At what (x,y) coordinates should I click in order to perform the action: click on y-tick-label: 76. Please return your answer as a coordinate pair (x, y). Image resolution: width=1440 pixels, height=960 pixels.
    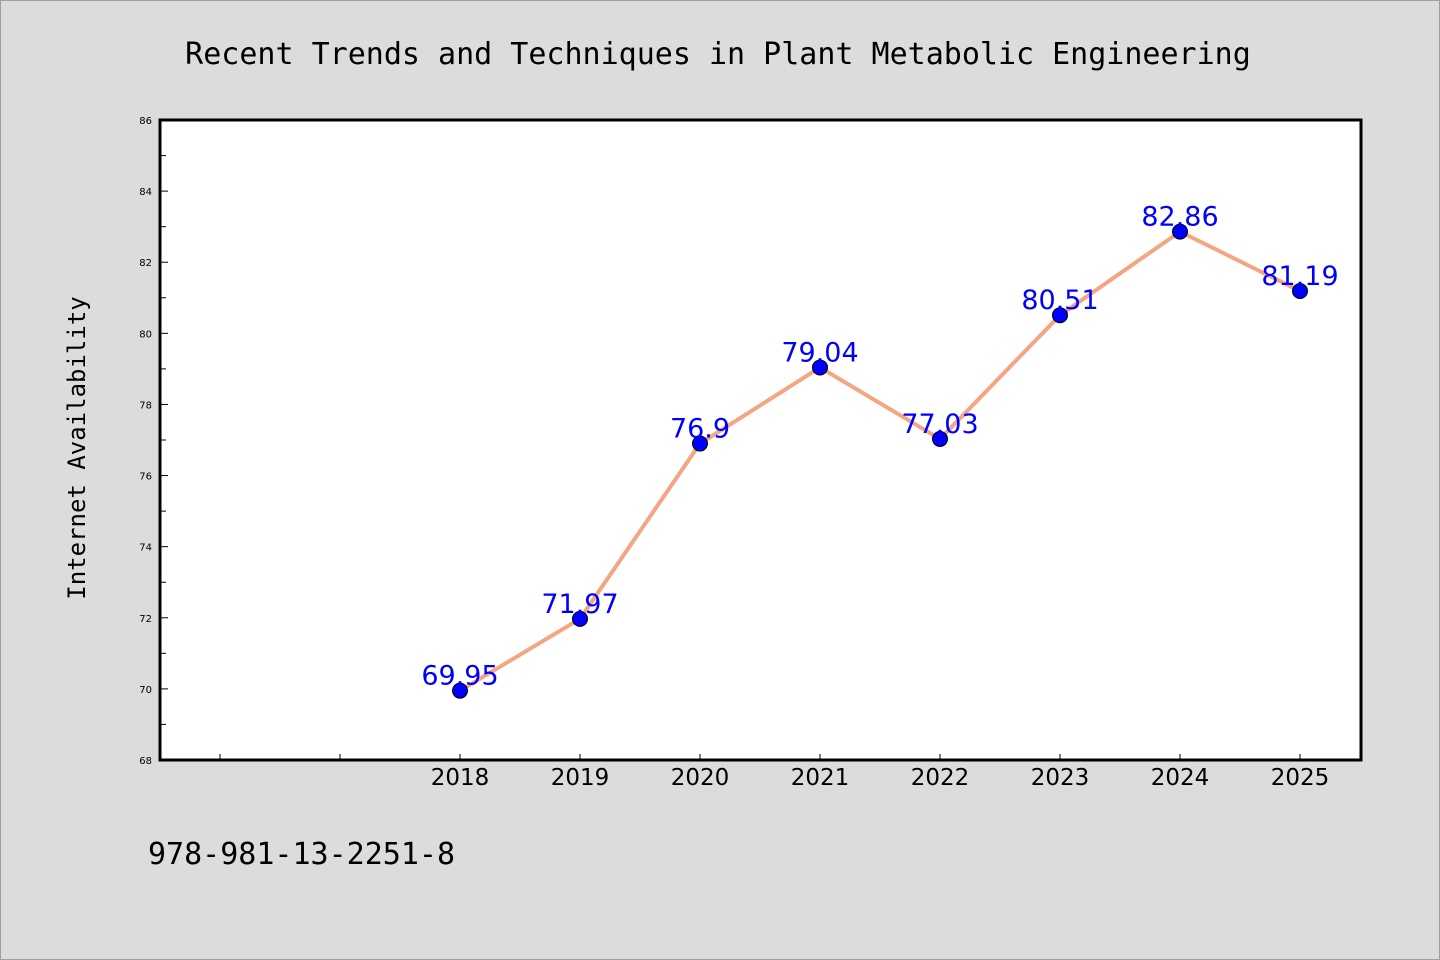
    Looking at the image, I should click on (145, 477).